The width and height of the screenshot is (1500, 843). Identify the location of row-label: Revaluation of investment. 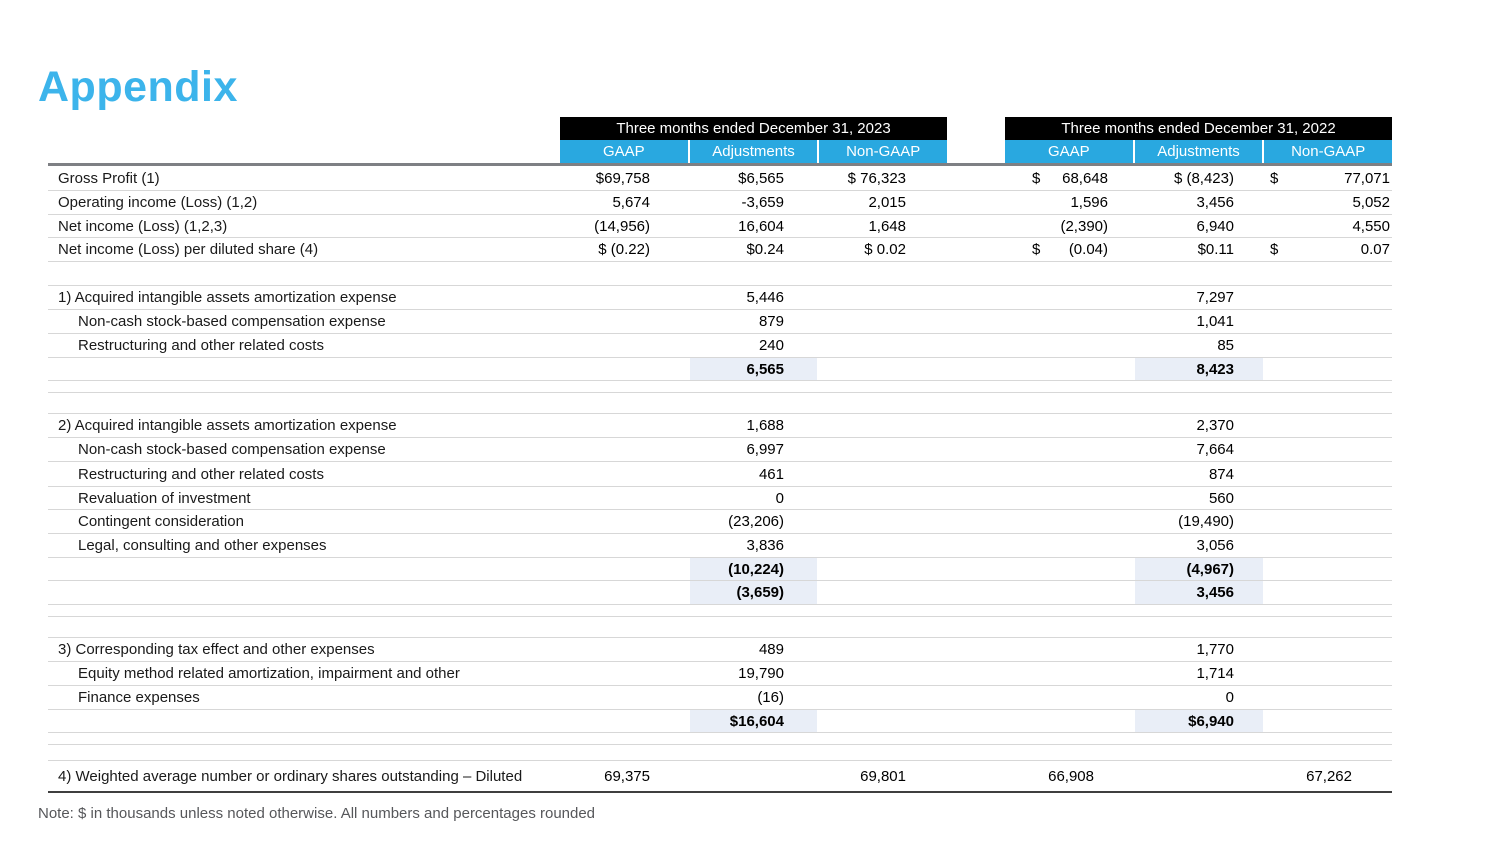
(164, 498).